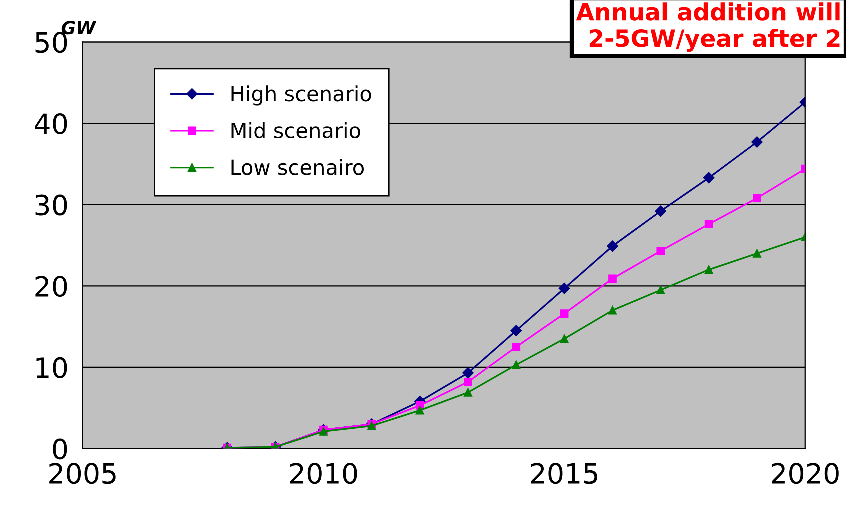 The width and height of the screenshot is (846, 528). What do you see at coordinates (302, 96) in the screenshot?
I see `legend-label: High scenario` at bounding box center [302, 96].